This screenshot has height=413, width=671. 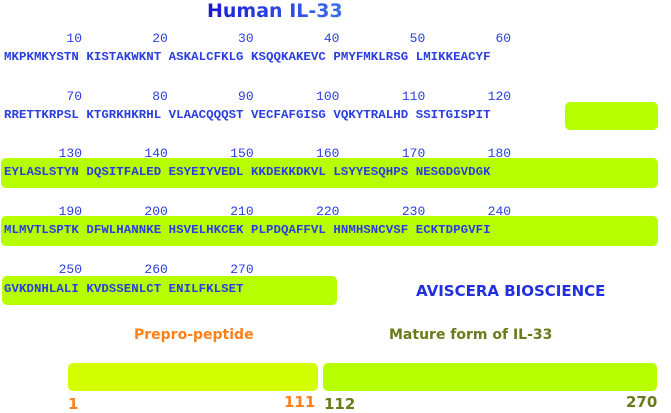 I want to click on page-title: Human IL-33, so click(x=275, y=11).